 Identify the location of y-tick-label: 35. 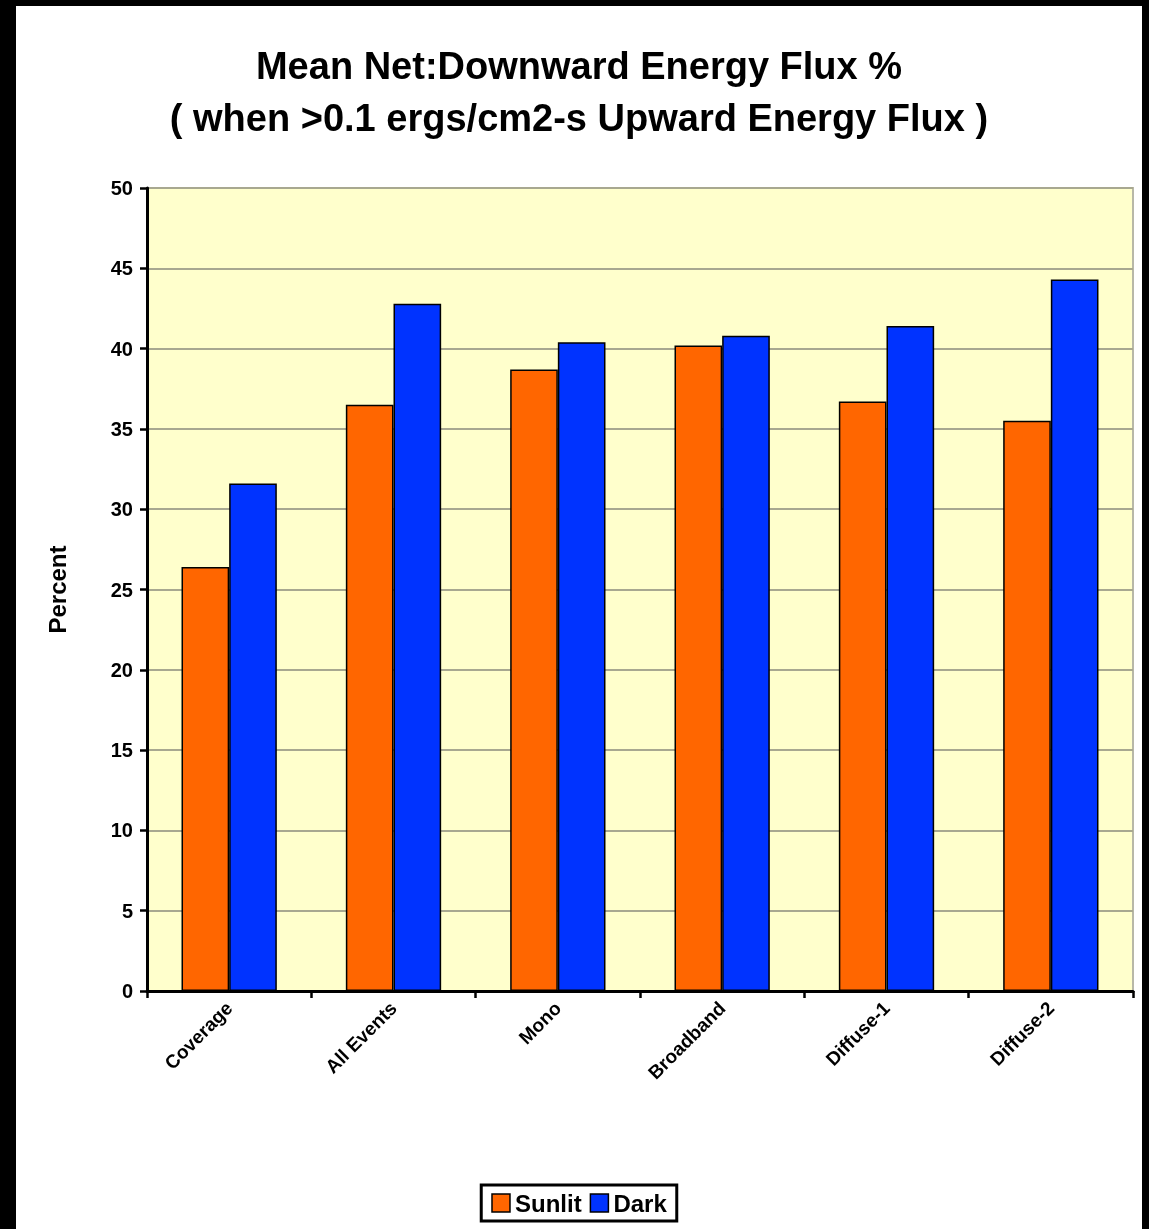
(121, 428).